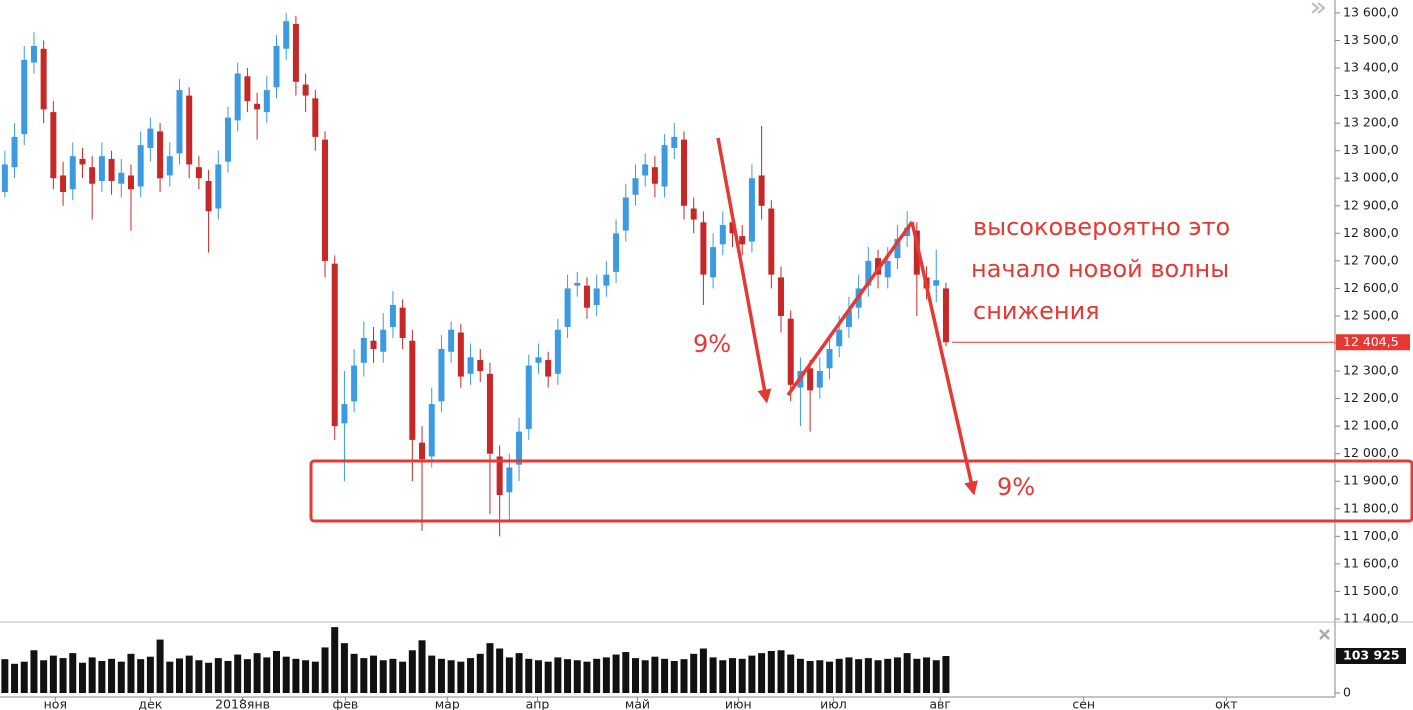 The width and height of the screenshot is (1413, 710). I want to click on y-tick-label: 13 100,0, so click(1371, 149).